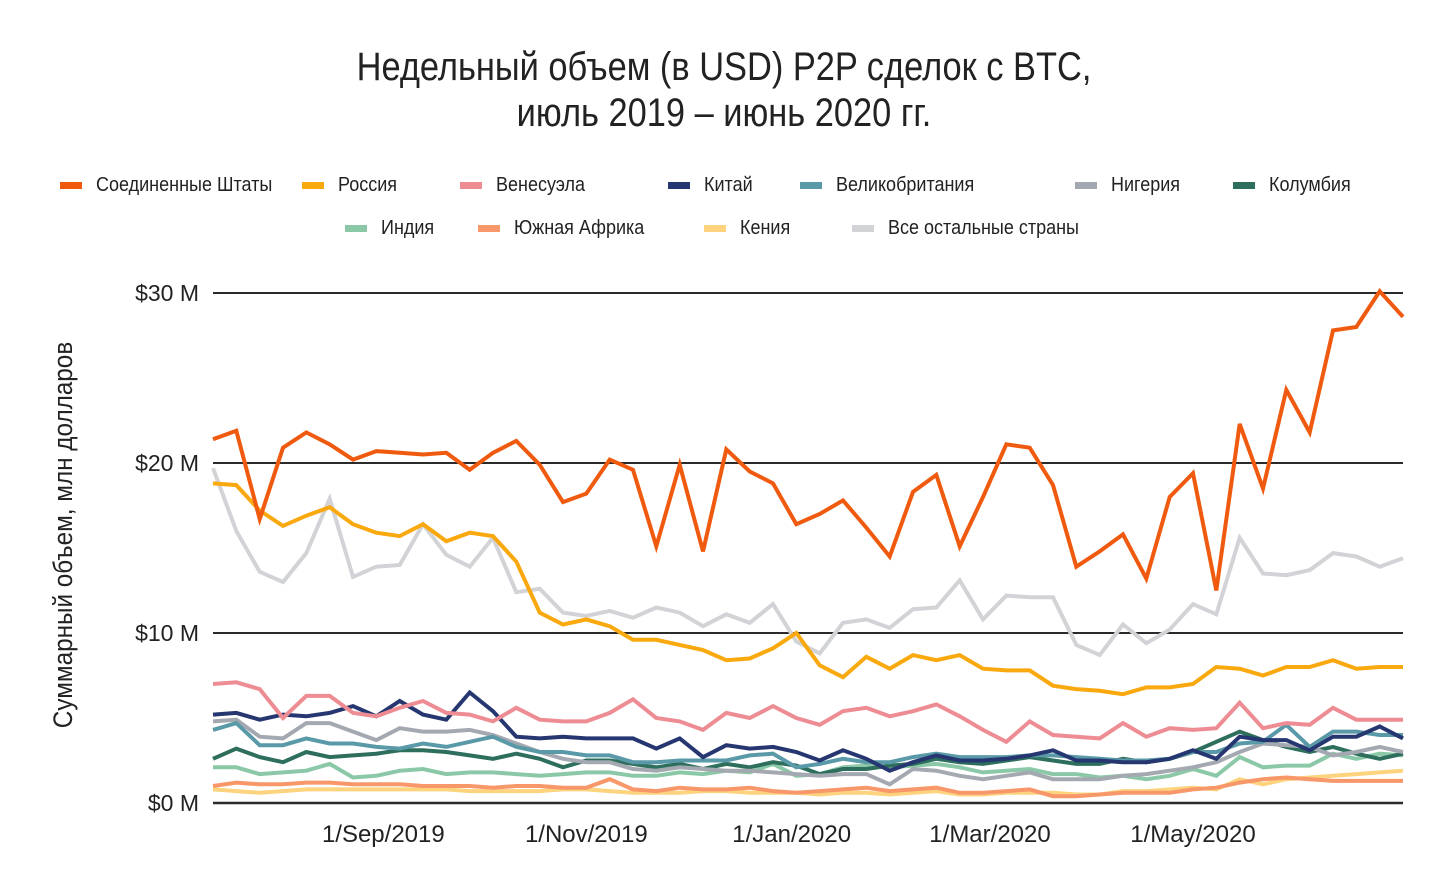 This screenshot has width=1448, height=896. What do you see at coordinates (541, 185) in the screenshot?
I see `legend-label: Венесуэла` at bounding box center [541, 185].